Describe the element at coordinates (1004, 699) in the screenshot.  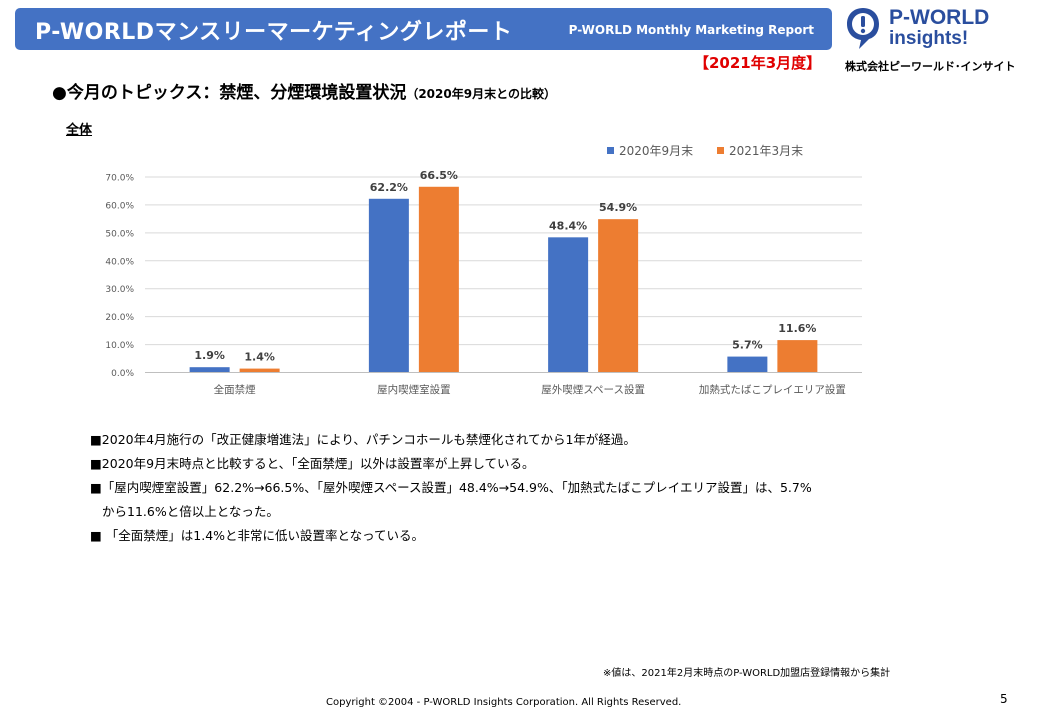
I see `page-number: 5` at that location.